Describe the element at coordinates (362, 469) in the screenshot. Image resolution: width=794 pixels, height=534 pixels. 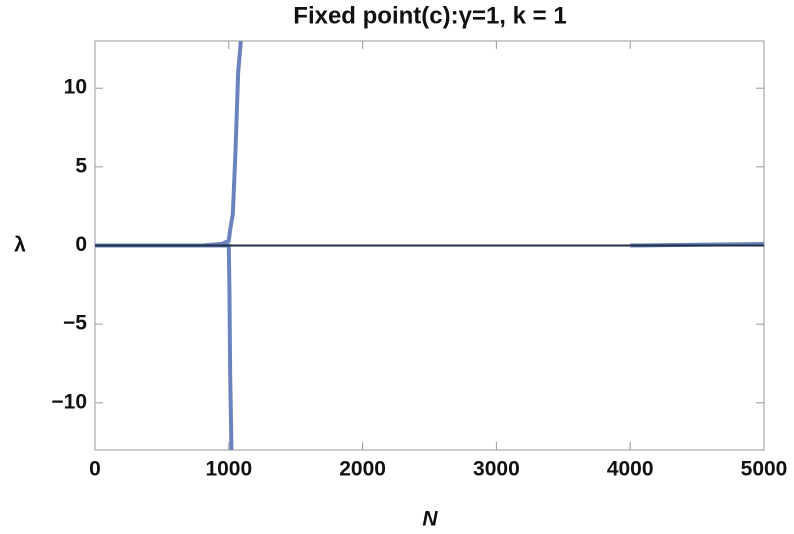
I see `x-tick-label: 2000` at that location.